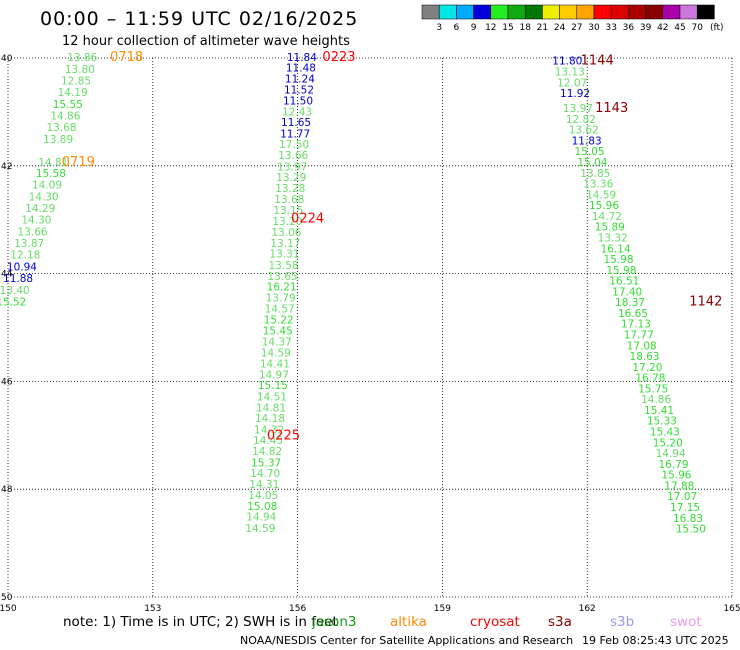  Describe the element at coordinates (7, 275) in the screenshot. I see `latitude-tick-label: 44` at that location.